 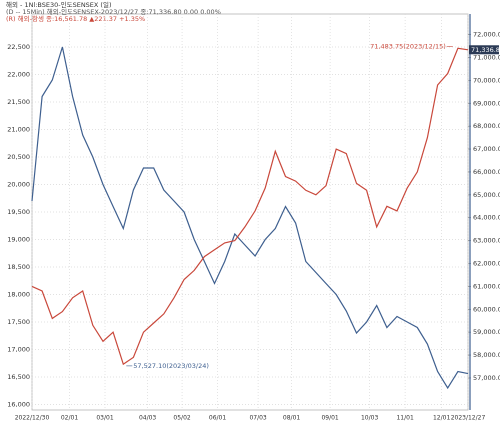 I want to click on last-value-label: 71,336.80, so click(x=485, y=50).